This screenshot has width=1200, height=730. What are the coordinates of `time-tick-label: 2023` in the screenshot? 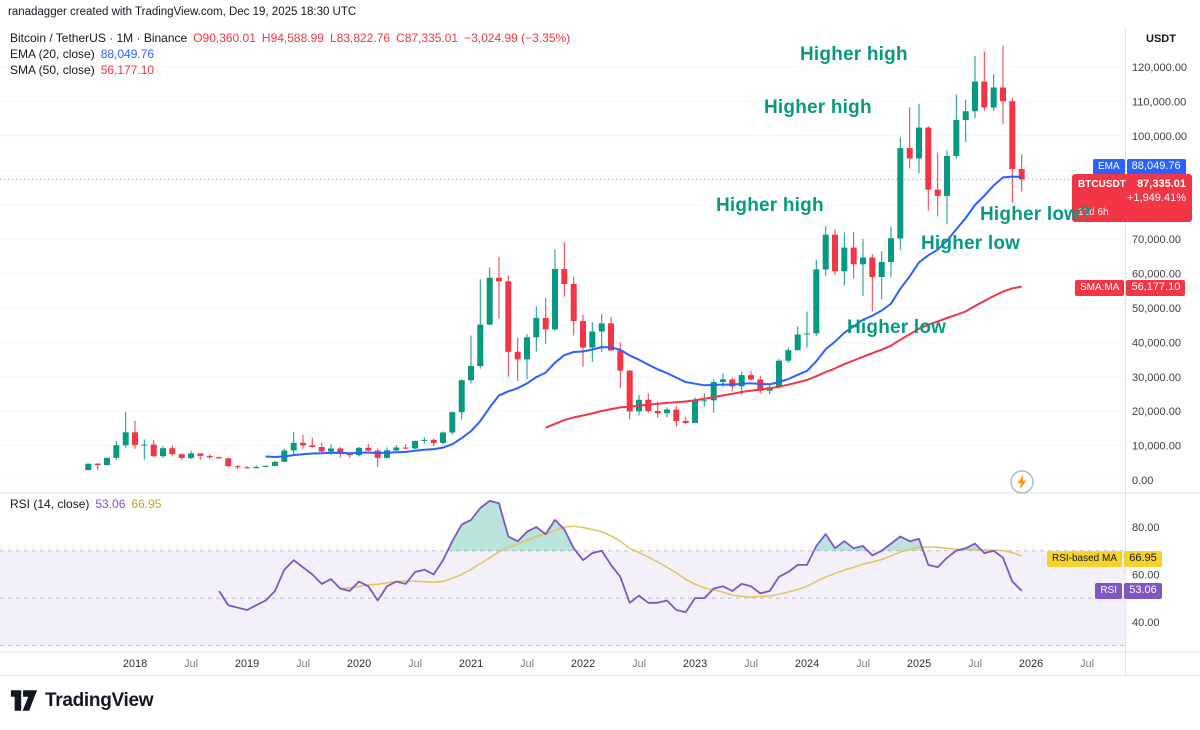 It's located at (695, 664).